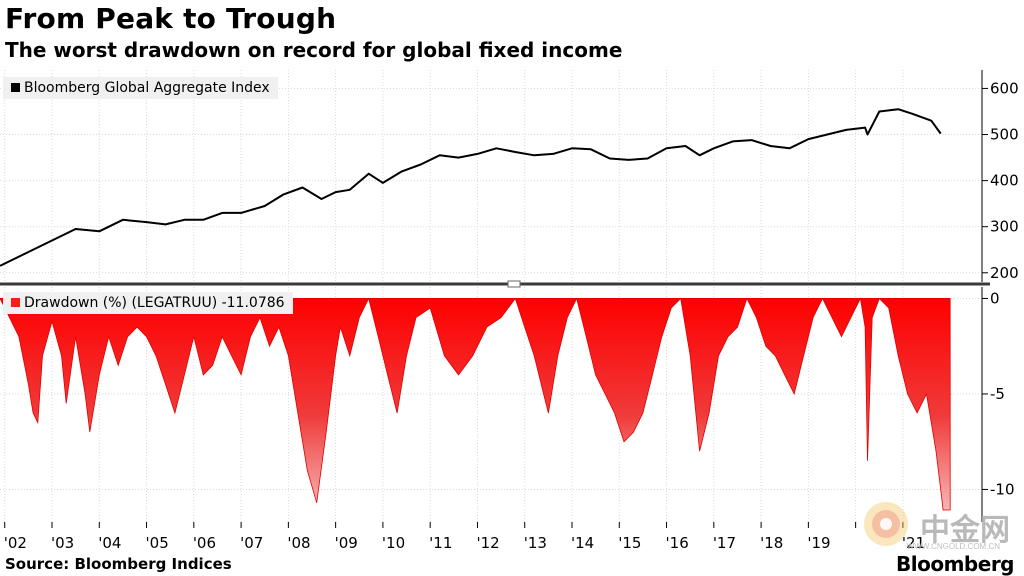  I want to click on x-tick-label: '17, so click(724, 543).